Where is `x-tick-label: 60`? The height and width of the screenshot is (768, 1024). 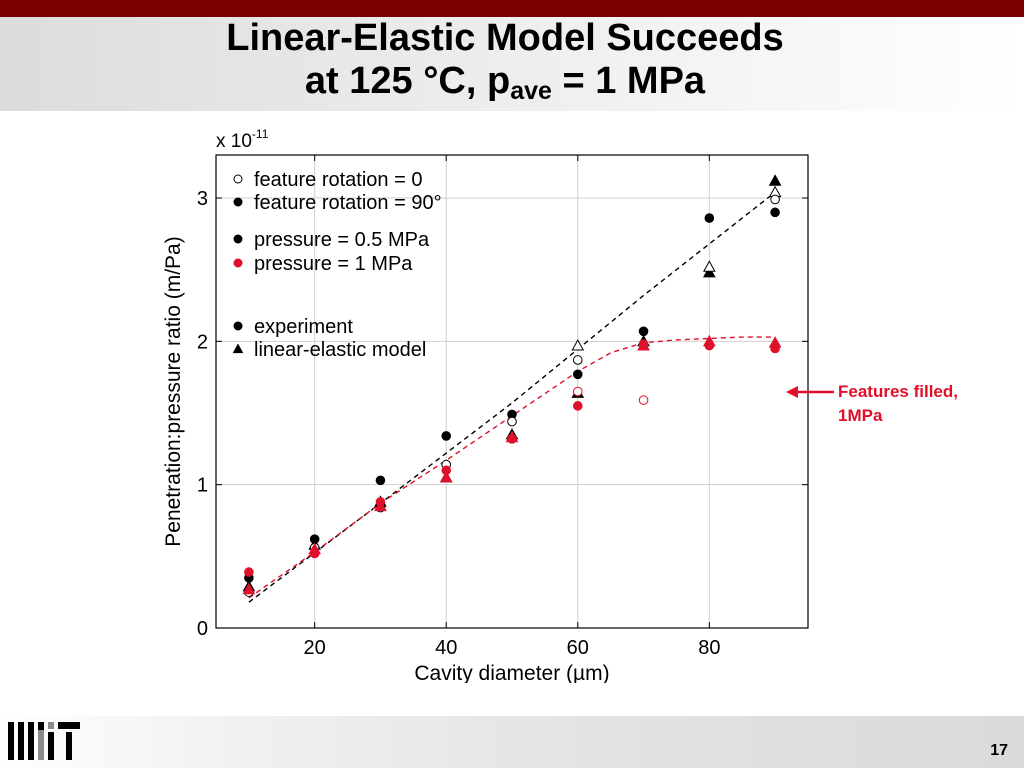 x-tick-label: 60 is located at coordinates (578, 648).